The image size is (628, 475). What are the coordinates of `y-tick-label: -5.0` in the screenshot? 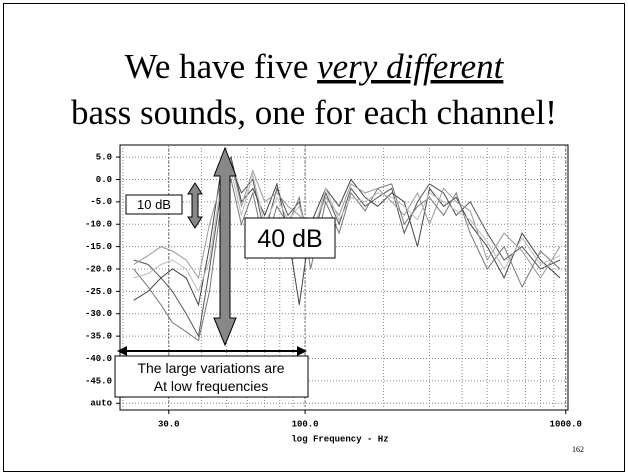 It's located at (101, 202).